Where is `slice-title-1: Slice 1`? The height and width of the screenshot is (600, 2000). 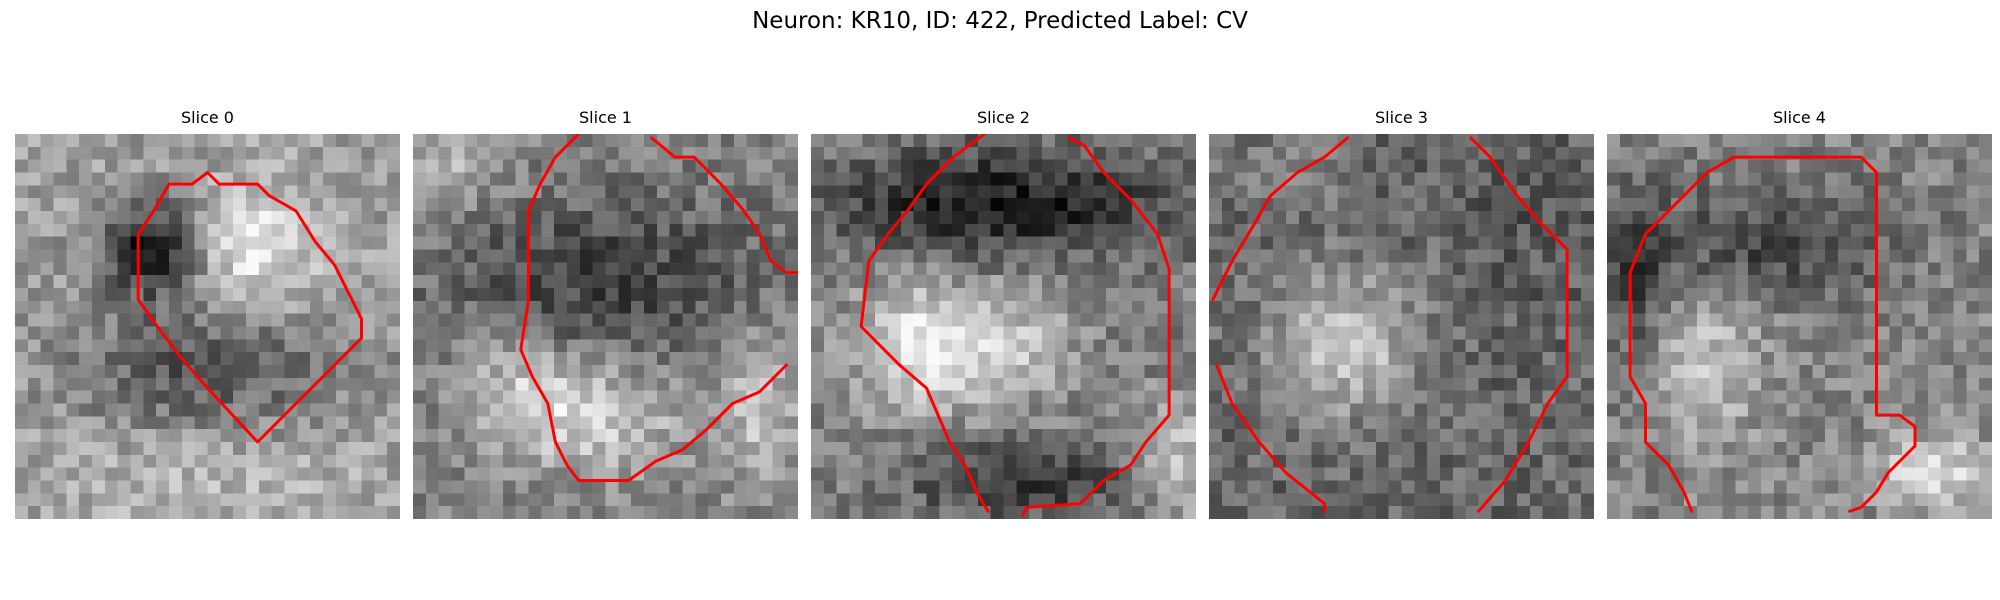
slice-title-1: Slice 1 is located at coordinates (605, 117).